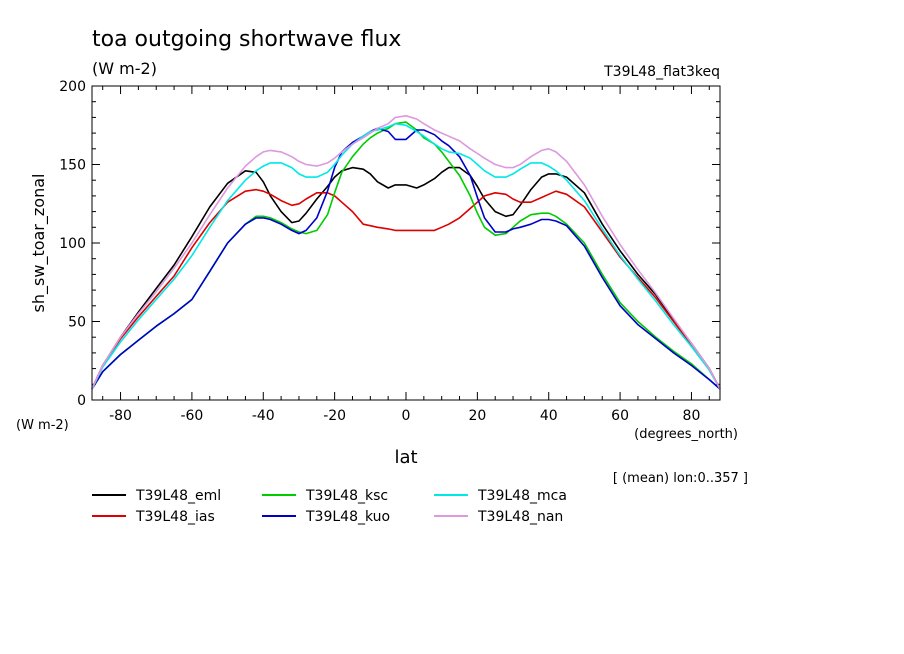  I want to click on x-tick-label: 20, so click(477, 416).